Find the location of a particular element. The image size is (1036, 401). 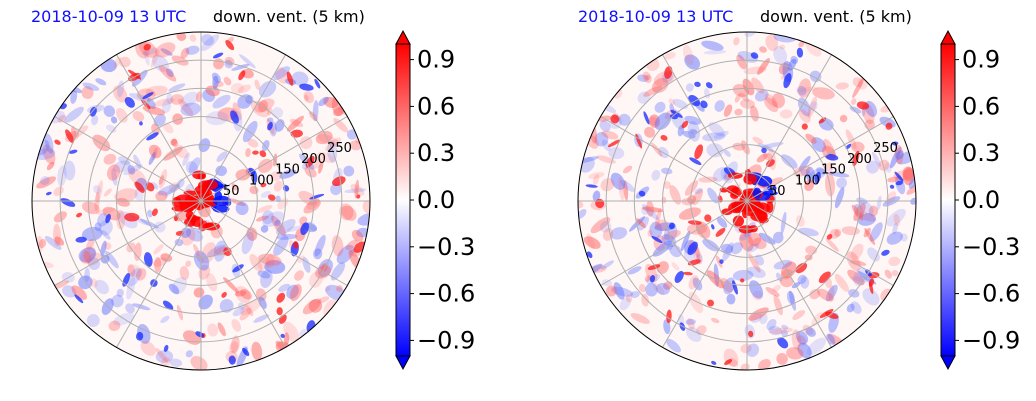

panel-title: down. vent. (5 km) is located at coordinates (289, 16).